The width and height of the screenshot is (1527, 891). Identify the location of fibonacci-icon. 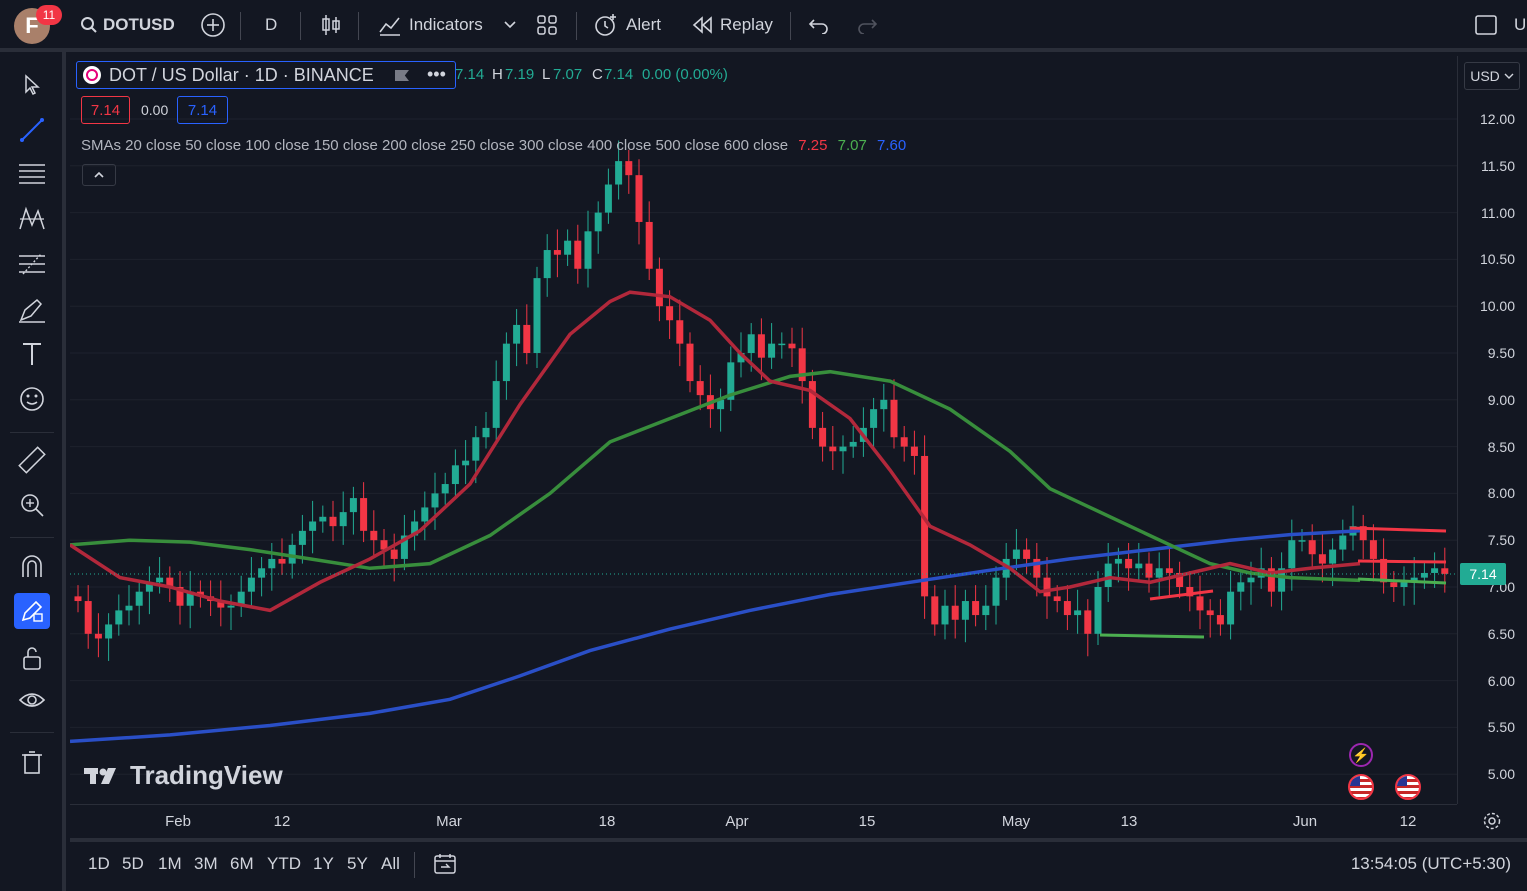
(32, 264).